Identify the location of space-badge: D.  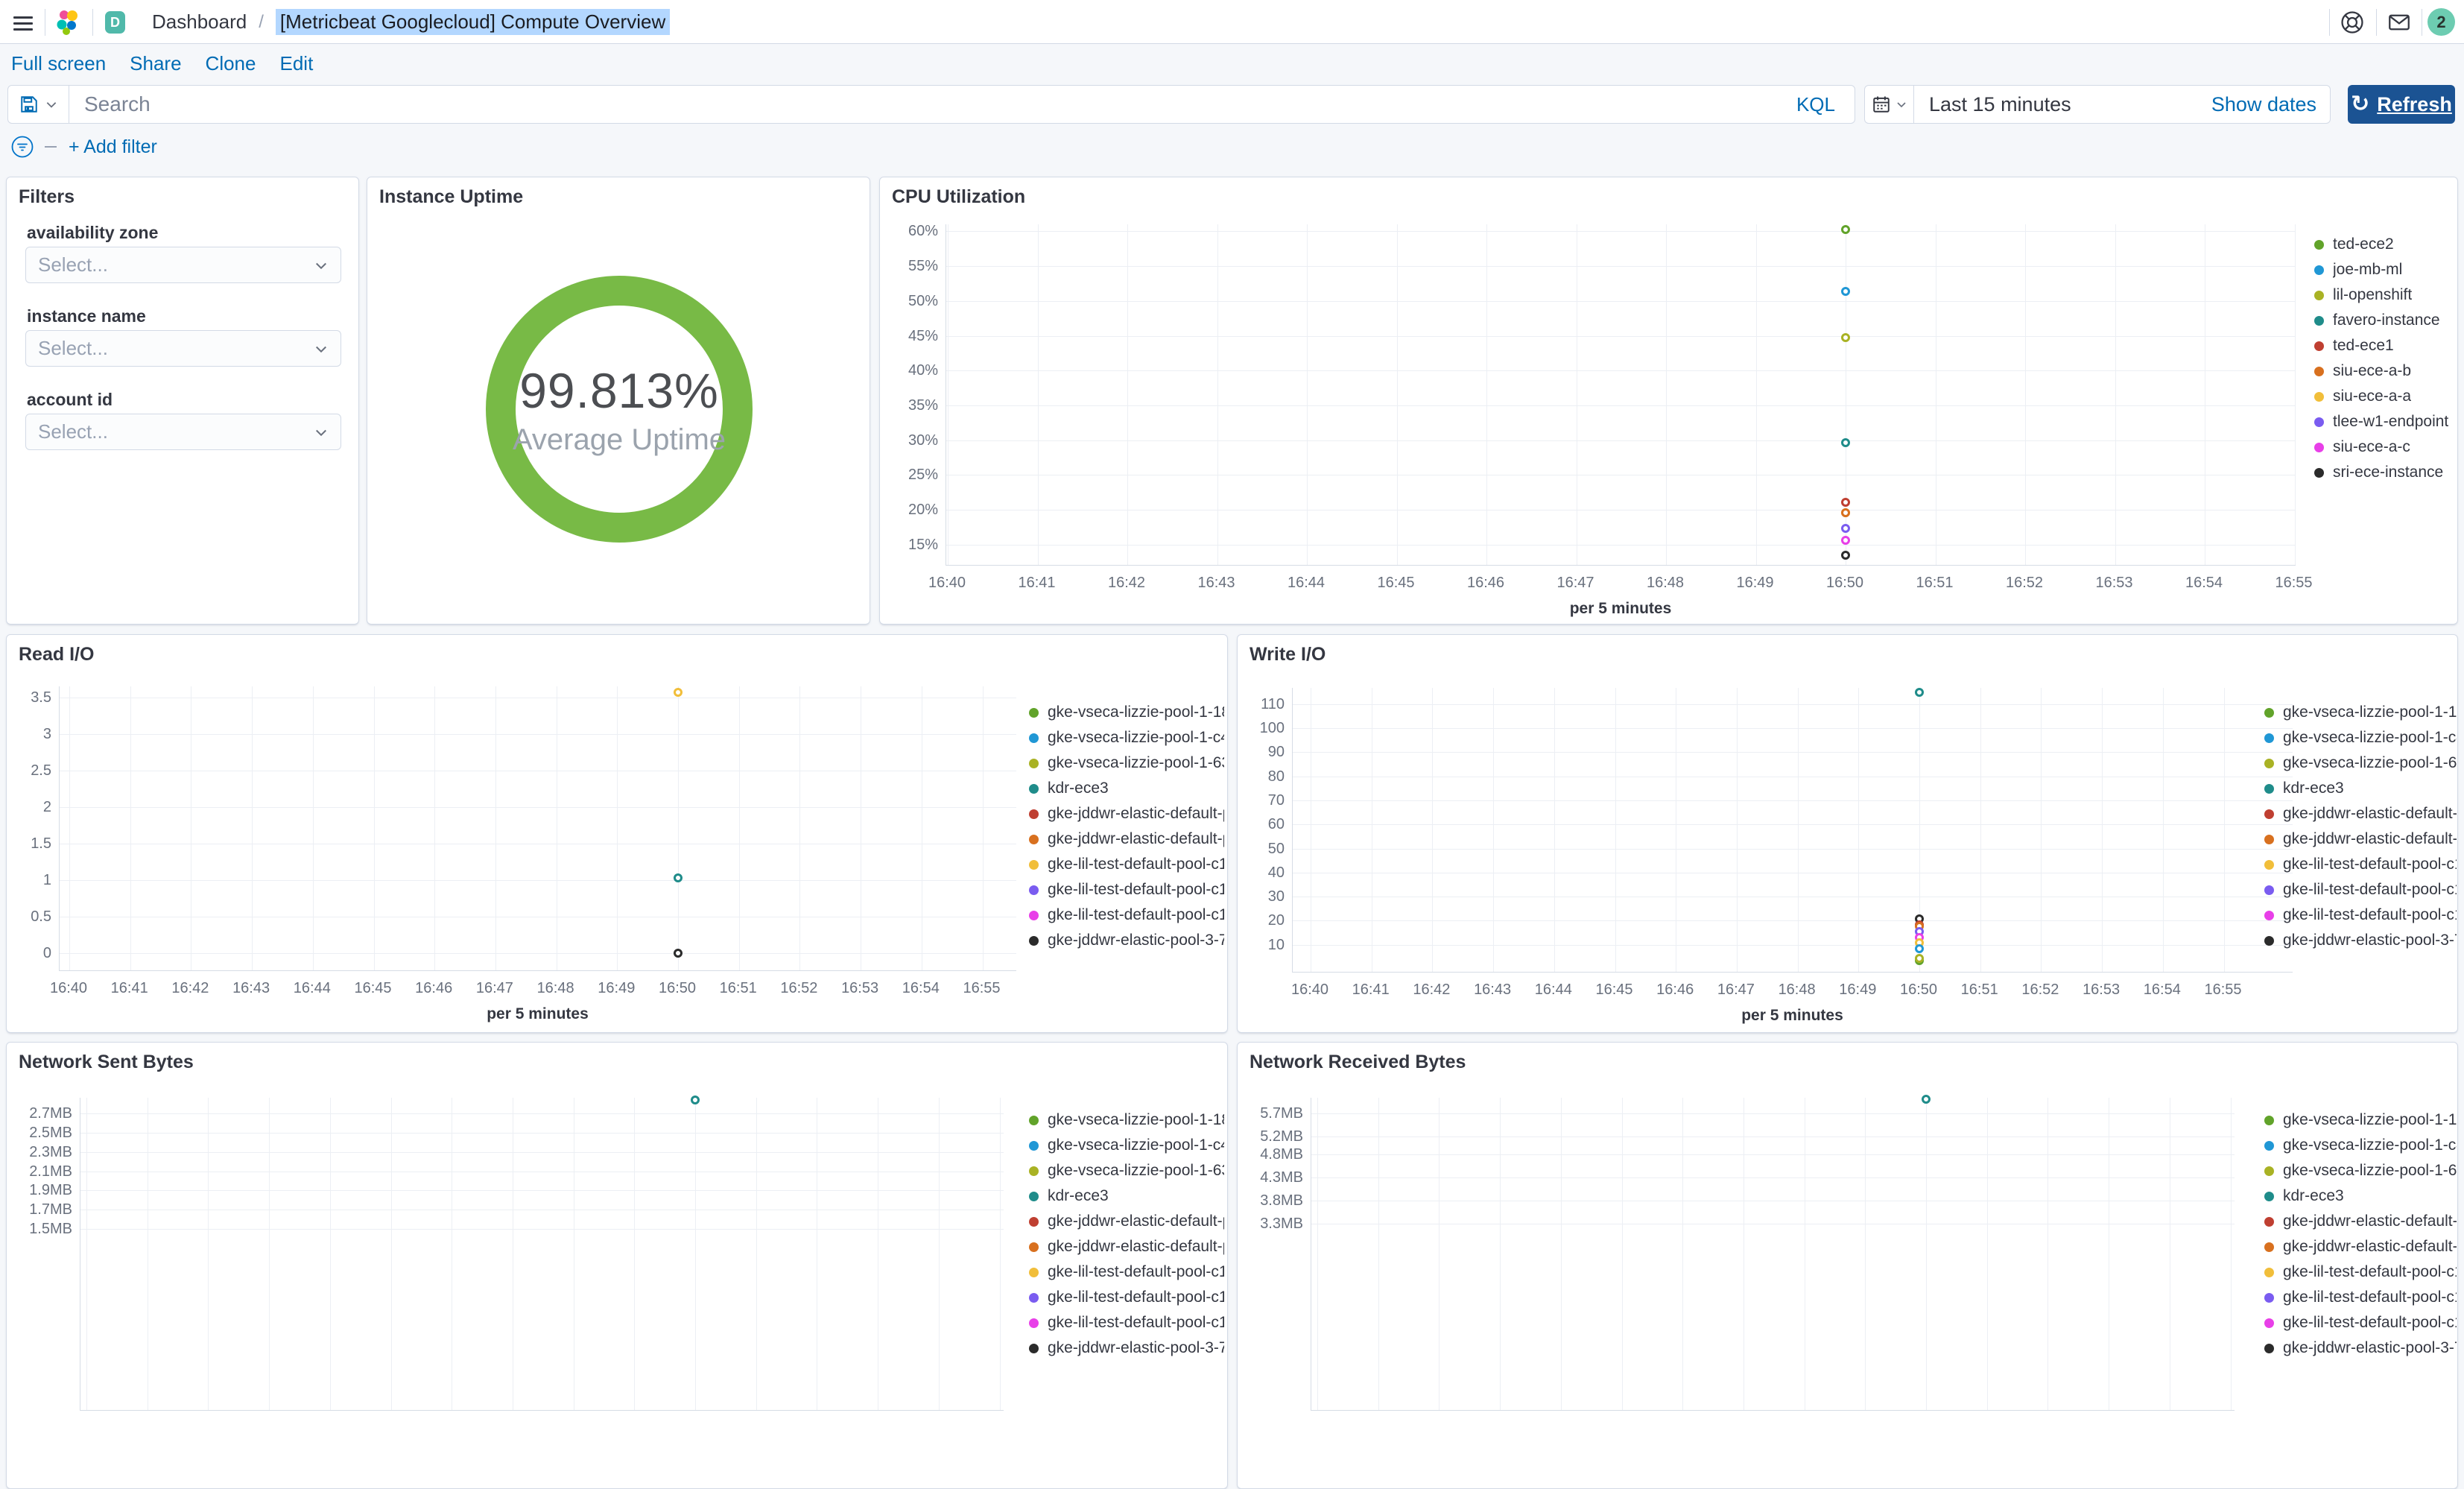
(115, 23).